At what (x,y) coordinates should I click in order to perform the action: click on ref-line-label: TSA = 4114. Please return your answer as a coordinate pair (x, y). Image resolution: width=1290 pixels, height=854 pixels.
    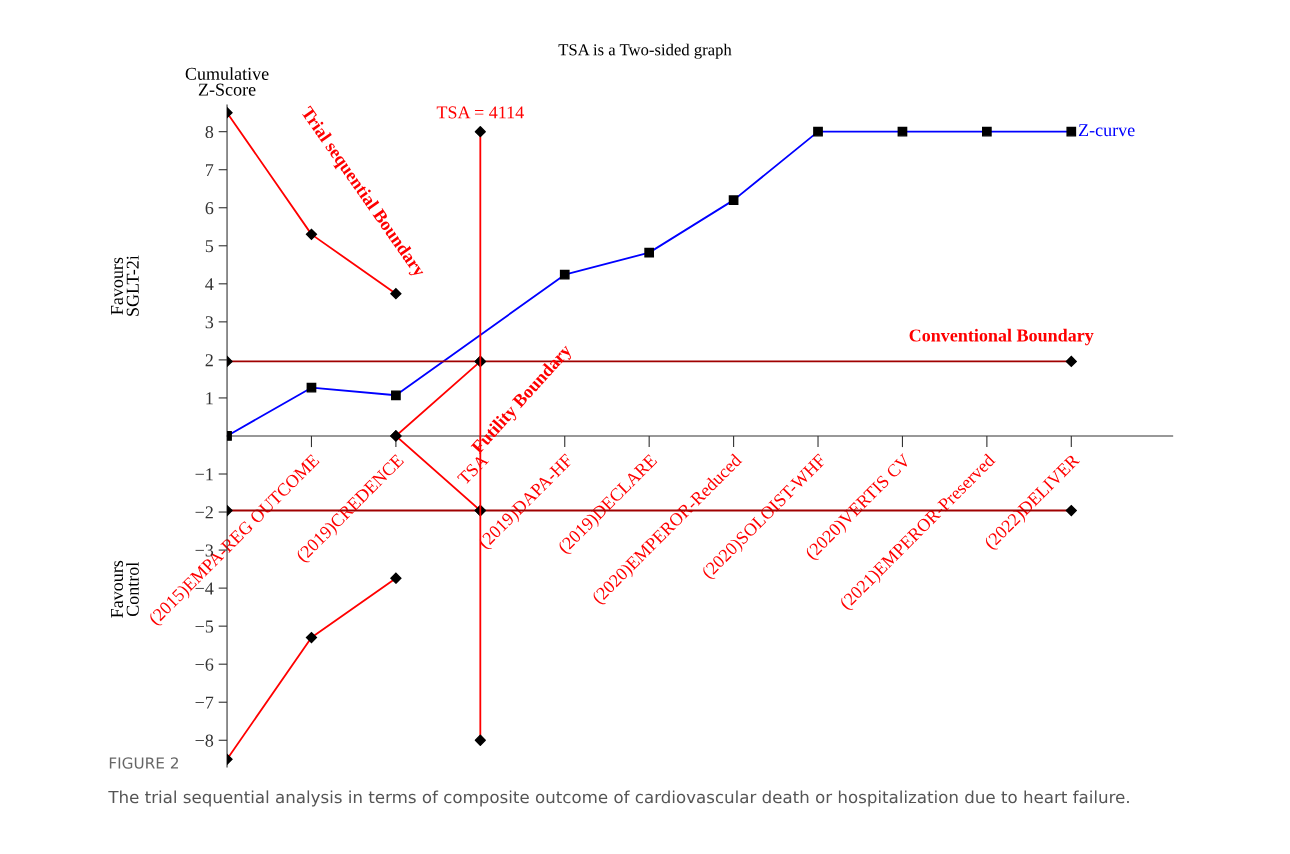
    Looking at the image, I should click on (480, 112).